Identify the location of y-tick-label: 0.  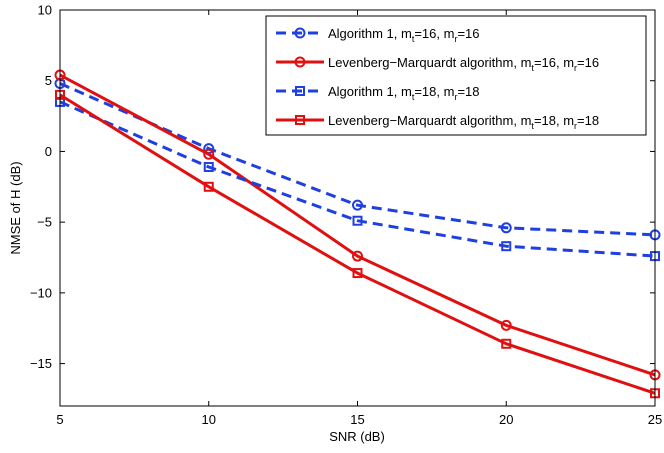
(48, 151).